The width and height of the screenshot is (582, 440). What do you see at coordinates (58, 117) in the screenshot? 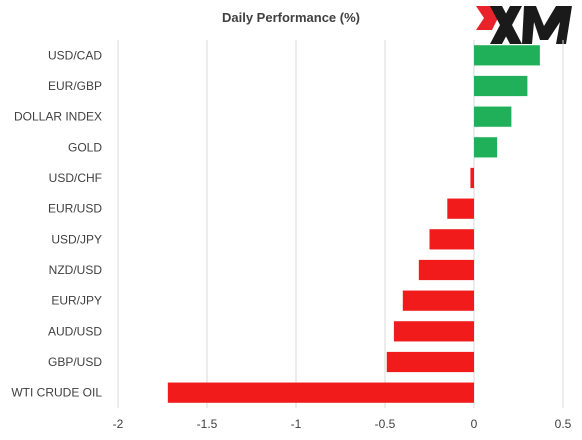
I see `category-label: DOLLAR INDEX` at bounding box center [58, 117].